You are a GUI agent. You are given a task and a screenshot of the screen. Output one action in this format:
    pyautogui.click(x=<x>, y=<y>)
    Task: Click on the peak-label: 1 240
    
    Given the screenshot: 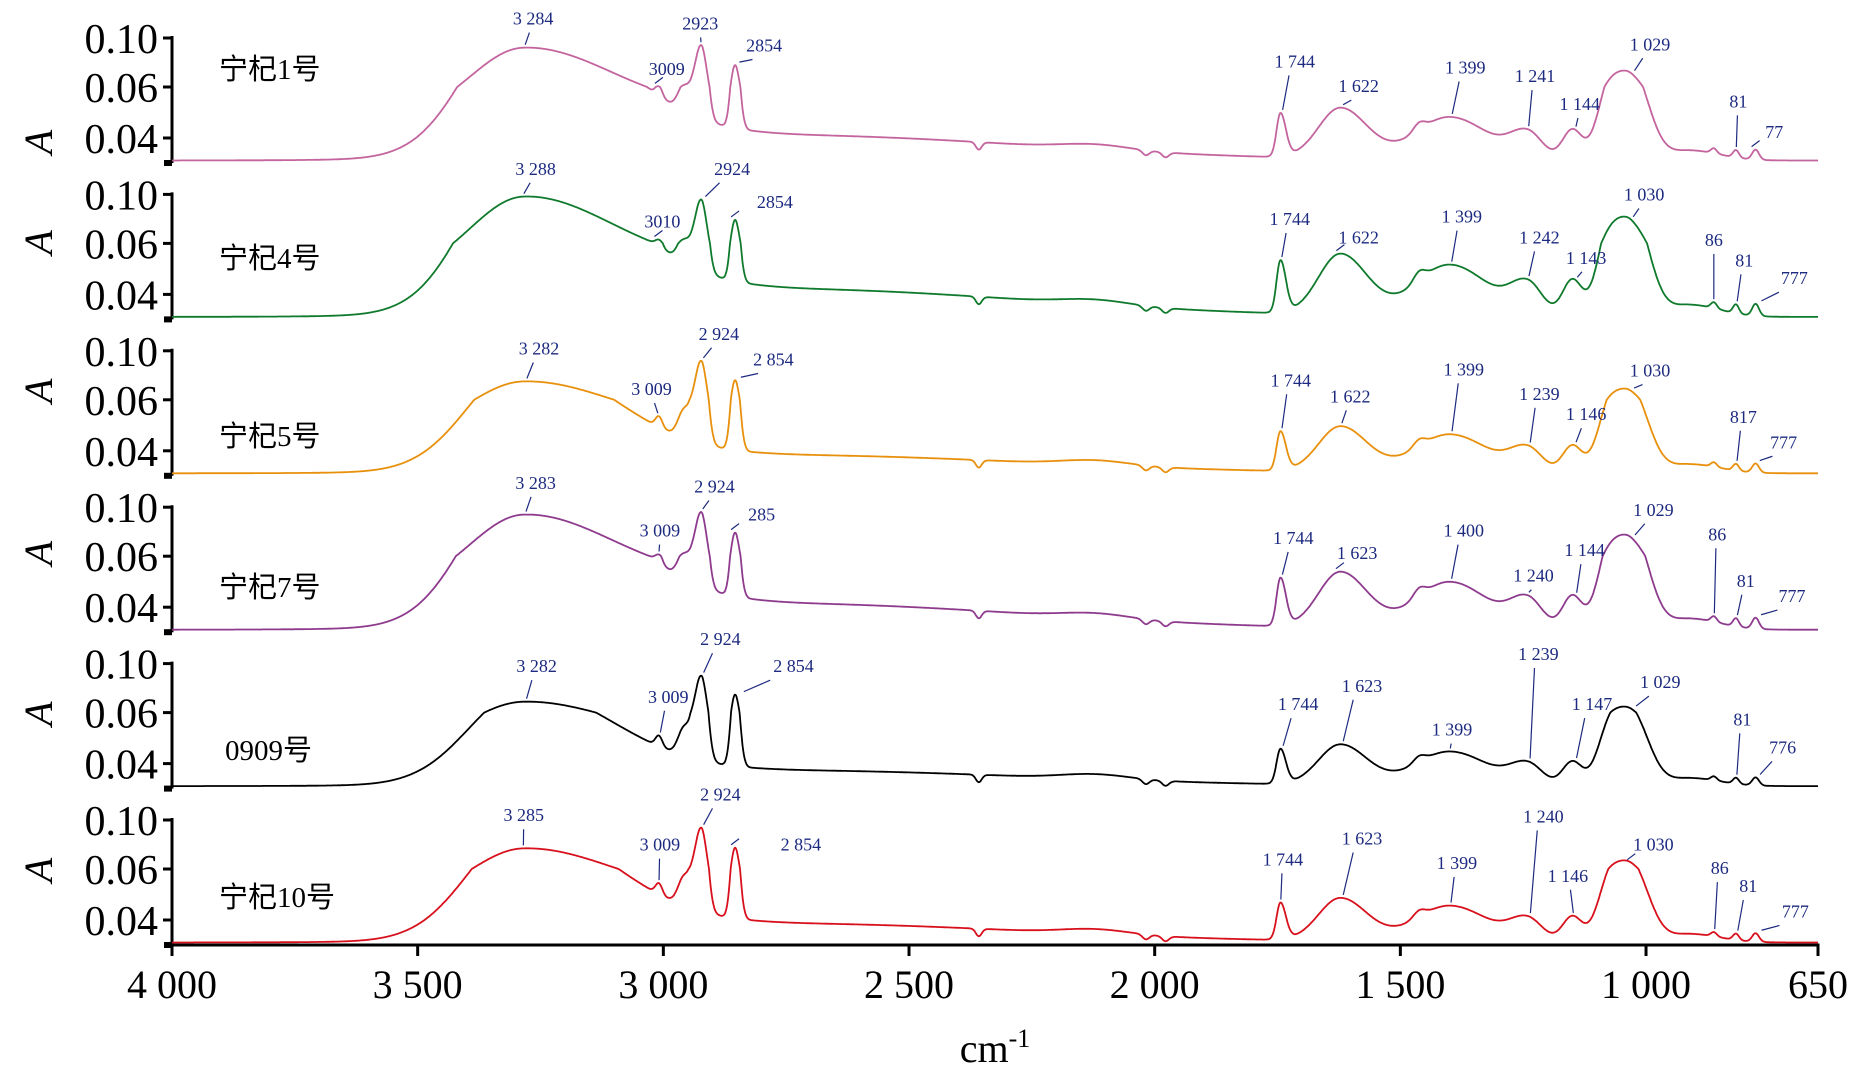 What is the action you would take?
    pyautogui.click(x=1533, y=576)
    